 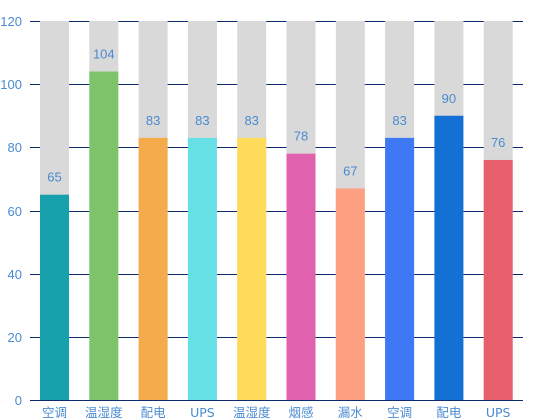 I want to click on y-tick-label: 20, so click(x=15, y=337).